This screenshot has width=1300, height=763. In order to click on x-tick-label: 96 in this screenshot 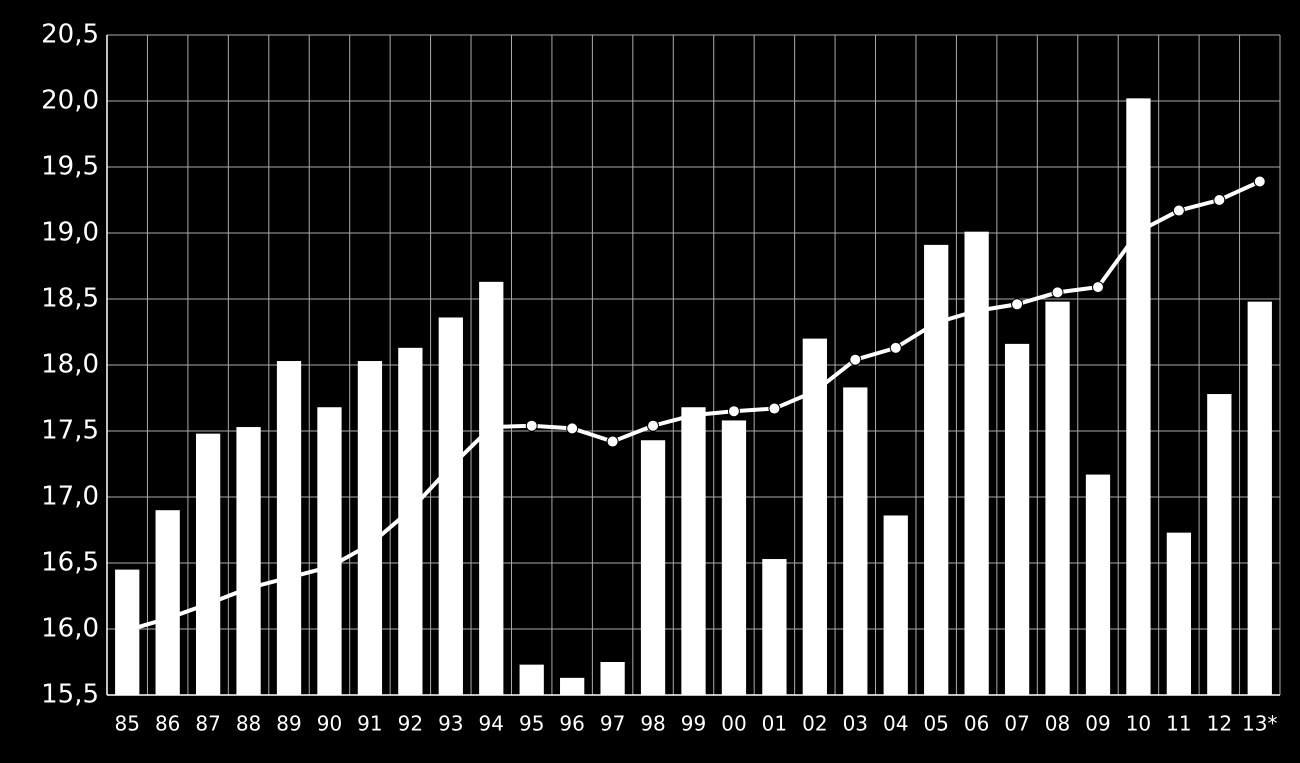, I will do `click(571, 724)`.